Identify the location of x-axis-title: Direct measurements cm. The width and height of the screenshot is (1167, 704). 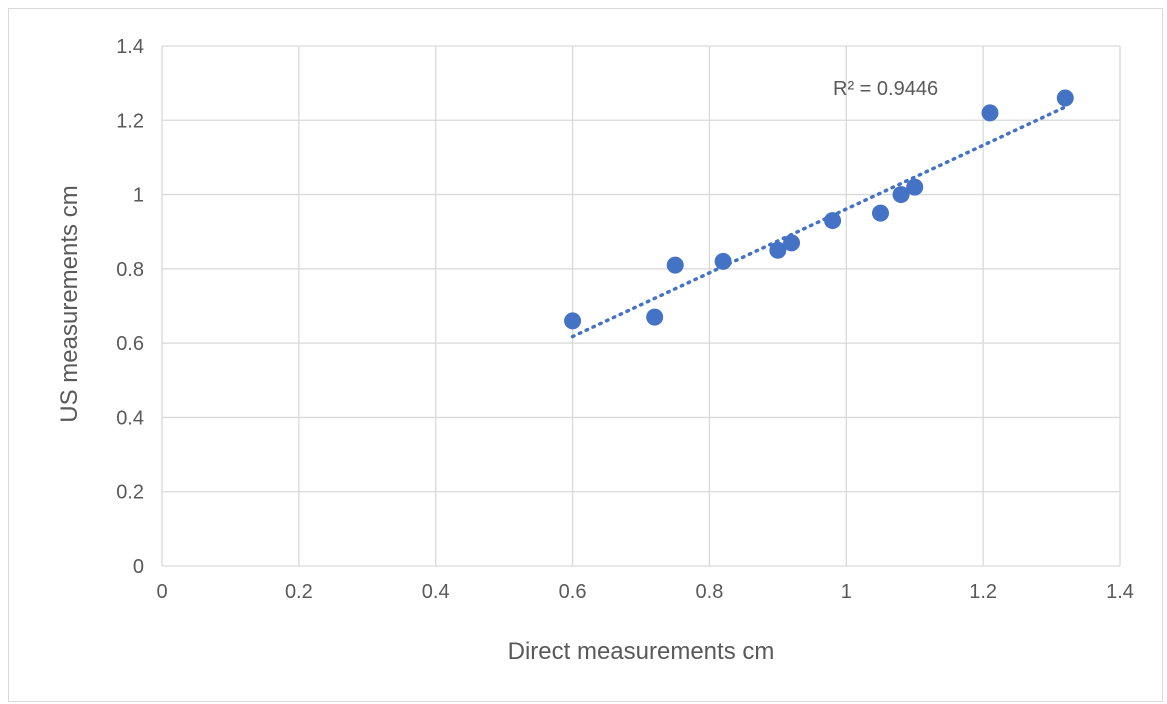
(641, 651).